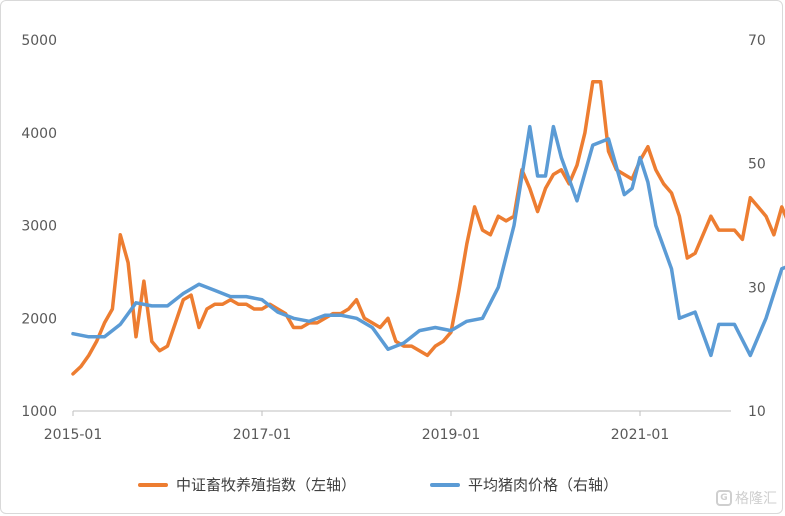 Image resolution: width=785 pixels, height=516 pixels. What do you see at coordinates (266, 485) in the screenshot?
I see `legend-label-livestock-index: 中证畜牧养殖指数（左轴）` at bounding box center [266, 485].